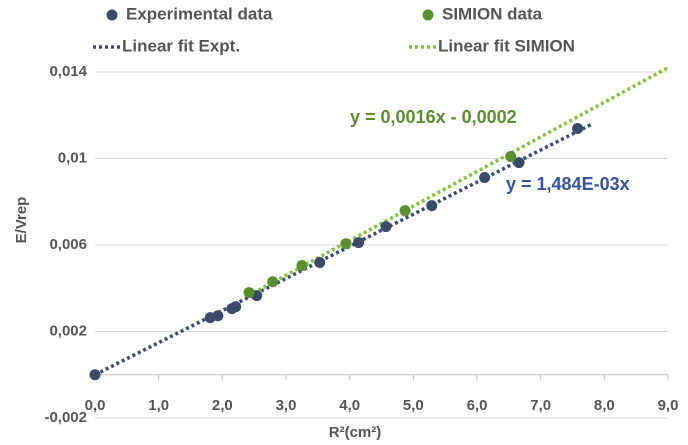 The height and width of the screenshot is (445, 688). I want to click on x-tick-label: 9,0, so click(668, 405).